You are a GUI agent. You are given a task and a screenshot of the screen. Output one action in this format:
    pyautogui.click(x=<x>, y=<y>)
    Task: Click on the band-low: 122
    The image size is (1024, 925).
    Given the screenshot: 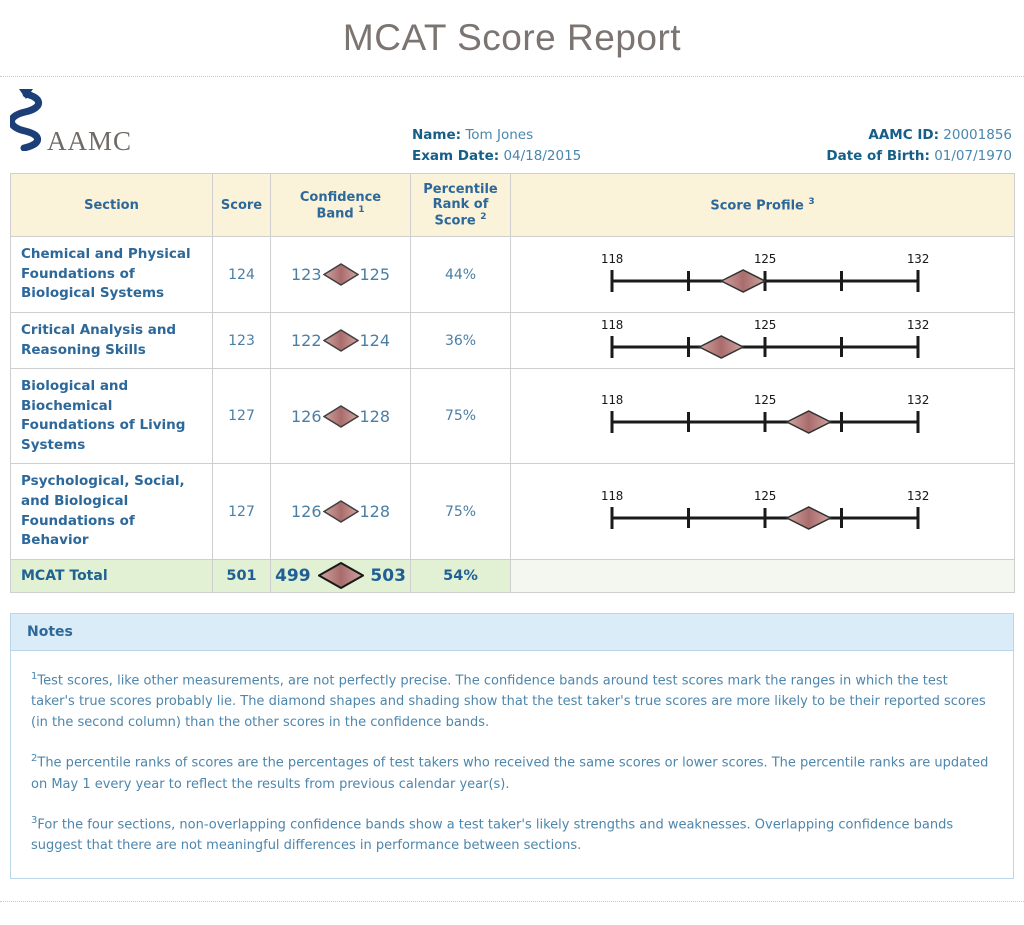 What is the action you would take?
    pyautogui.click(x=306, y=341)
    